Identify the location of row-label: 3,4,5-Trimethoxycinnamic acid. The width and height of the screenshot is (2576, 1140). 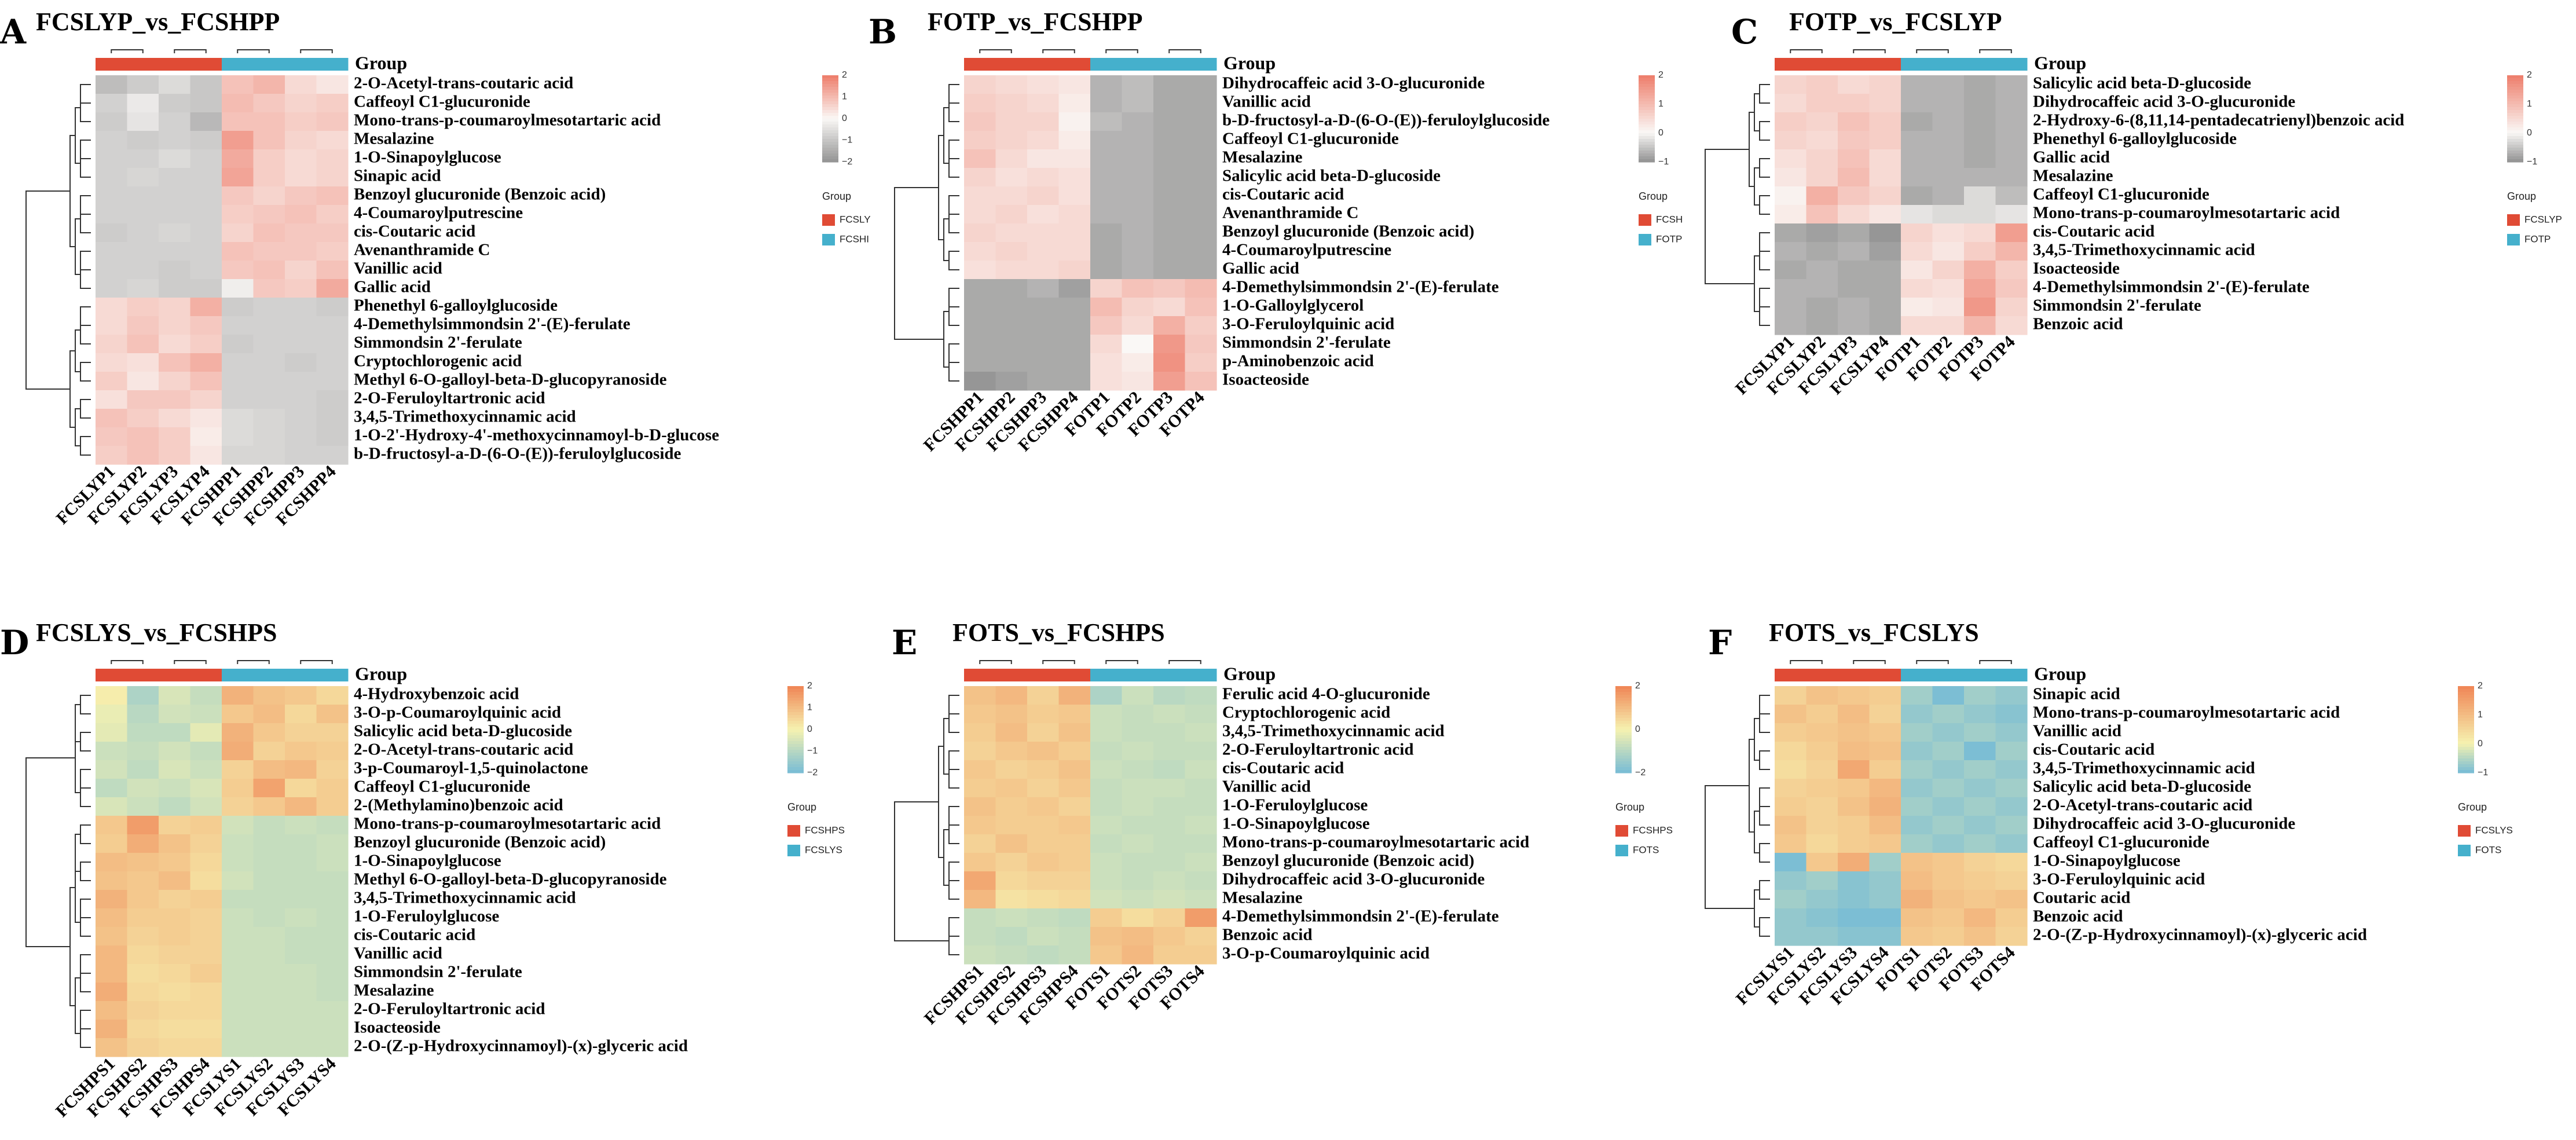
(465, 898).